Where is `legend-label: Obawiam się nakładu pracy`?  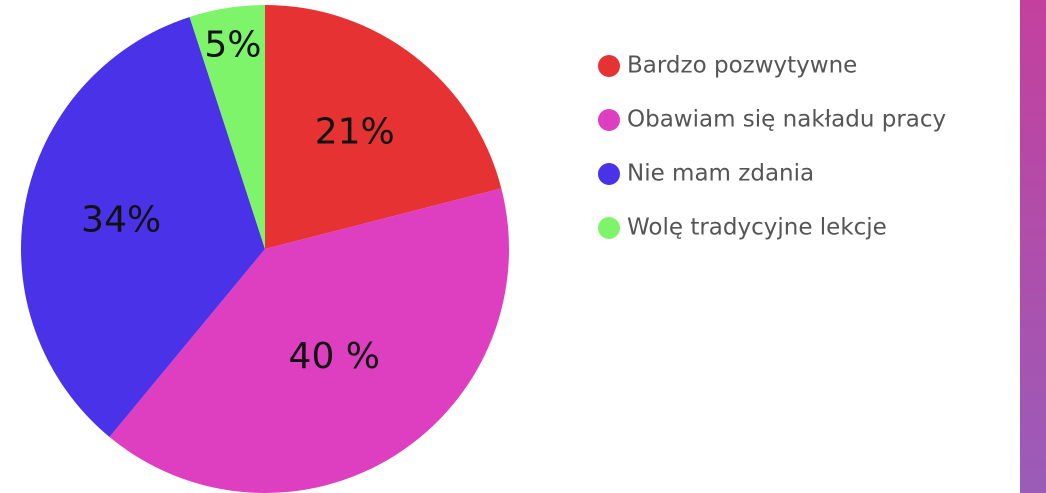 legend-label: Obawiam się nakładu pracy is located at coordinates (786, 120).